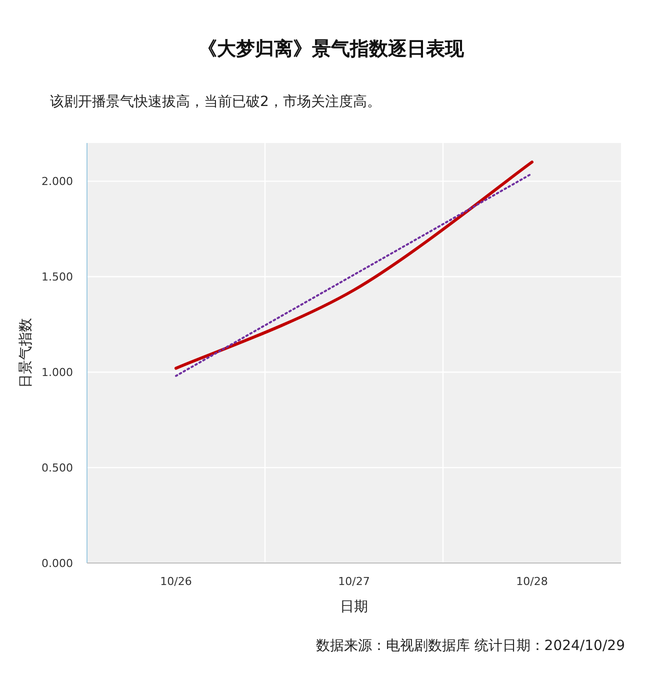  What do you see at coordinates (354, 607) in the screenshot?
I see `x-axis-title: 日期` at bounding box center [354, 607].